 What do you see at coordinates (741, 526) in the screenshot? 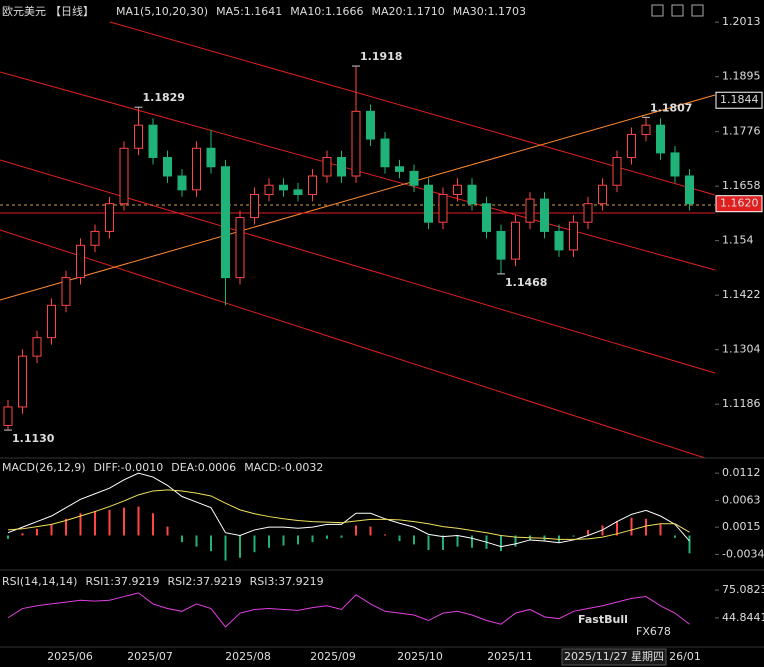
I see `y-tick-label: 0.0015` at bounding box center [741, 526].